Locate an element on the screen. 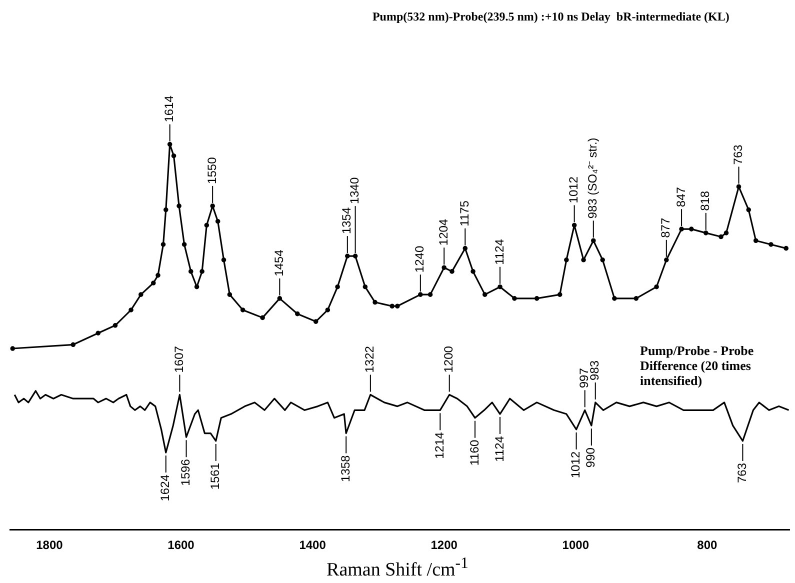 The width and height of the screenshot is (795, 583). annotation: 1454 is located at coordinates (279, 262).